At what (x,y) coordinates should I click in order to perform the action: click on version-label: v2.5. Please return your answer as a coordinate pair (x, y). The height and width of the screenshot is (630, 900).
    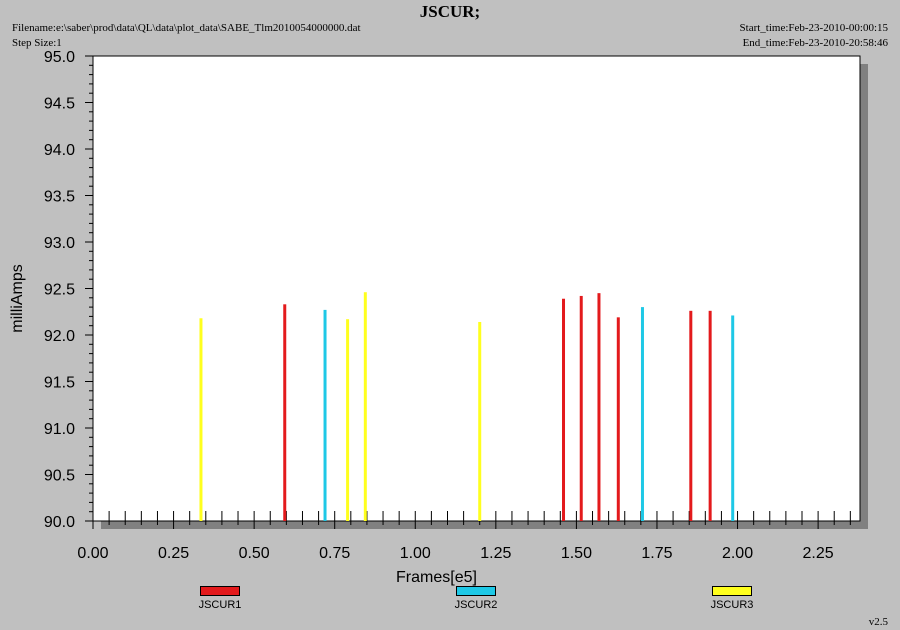
    Looking at the image, I should click on (878, 622).